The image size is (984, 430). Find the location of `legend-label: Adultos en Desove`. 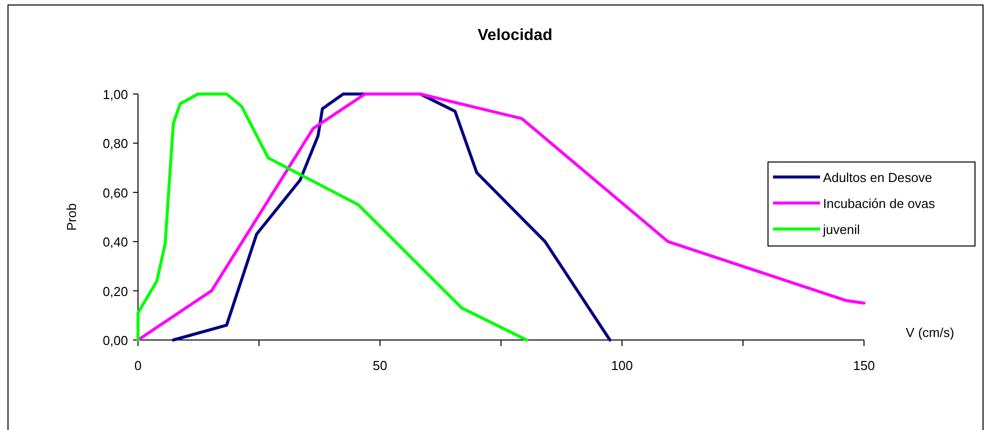

legend-label: Adultos en Desove is located at coordinates (877, 177).